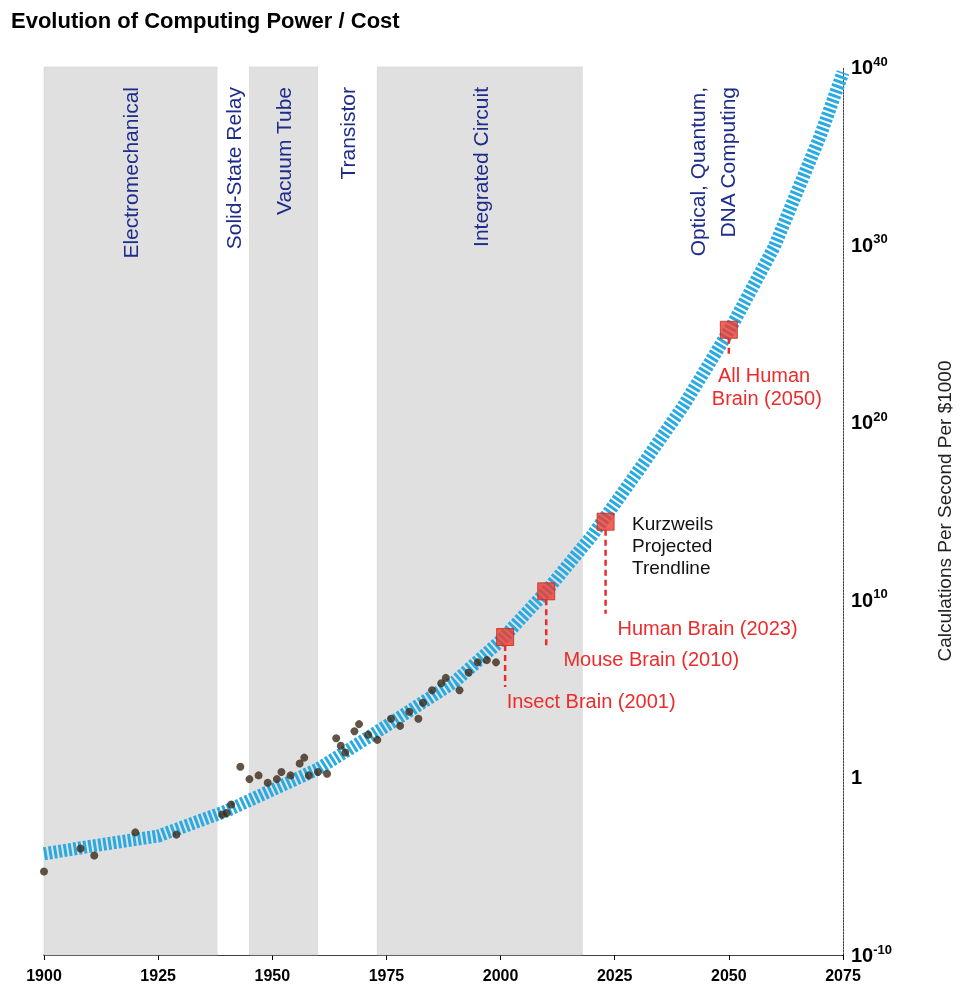 This screenshot has width=968, height=1003. Describe the element at coordinates (44, 975) in the screenshot. I see `x-tick-label: 1900` at that location.